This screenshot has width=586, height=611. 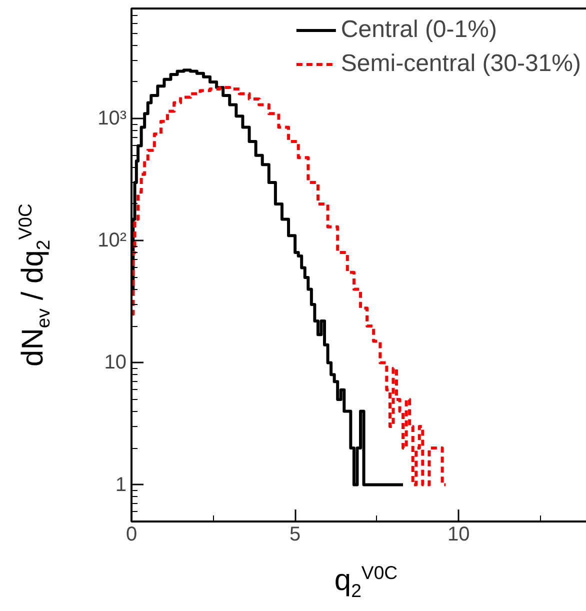 What do you see at coordinates (112, 119) in the screenshot?
I see `y-tick-label: 10³` at bounding box center [112, 119].